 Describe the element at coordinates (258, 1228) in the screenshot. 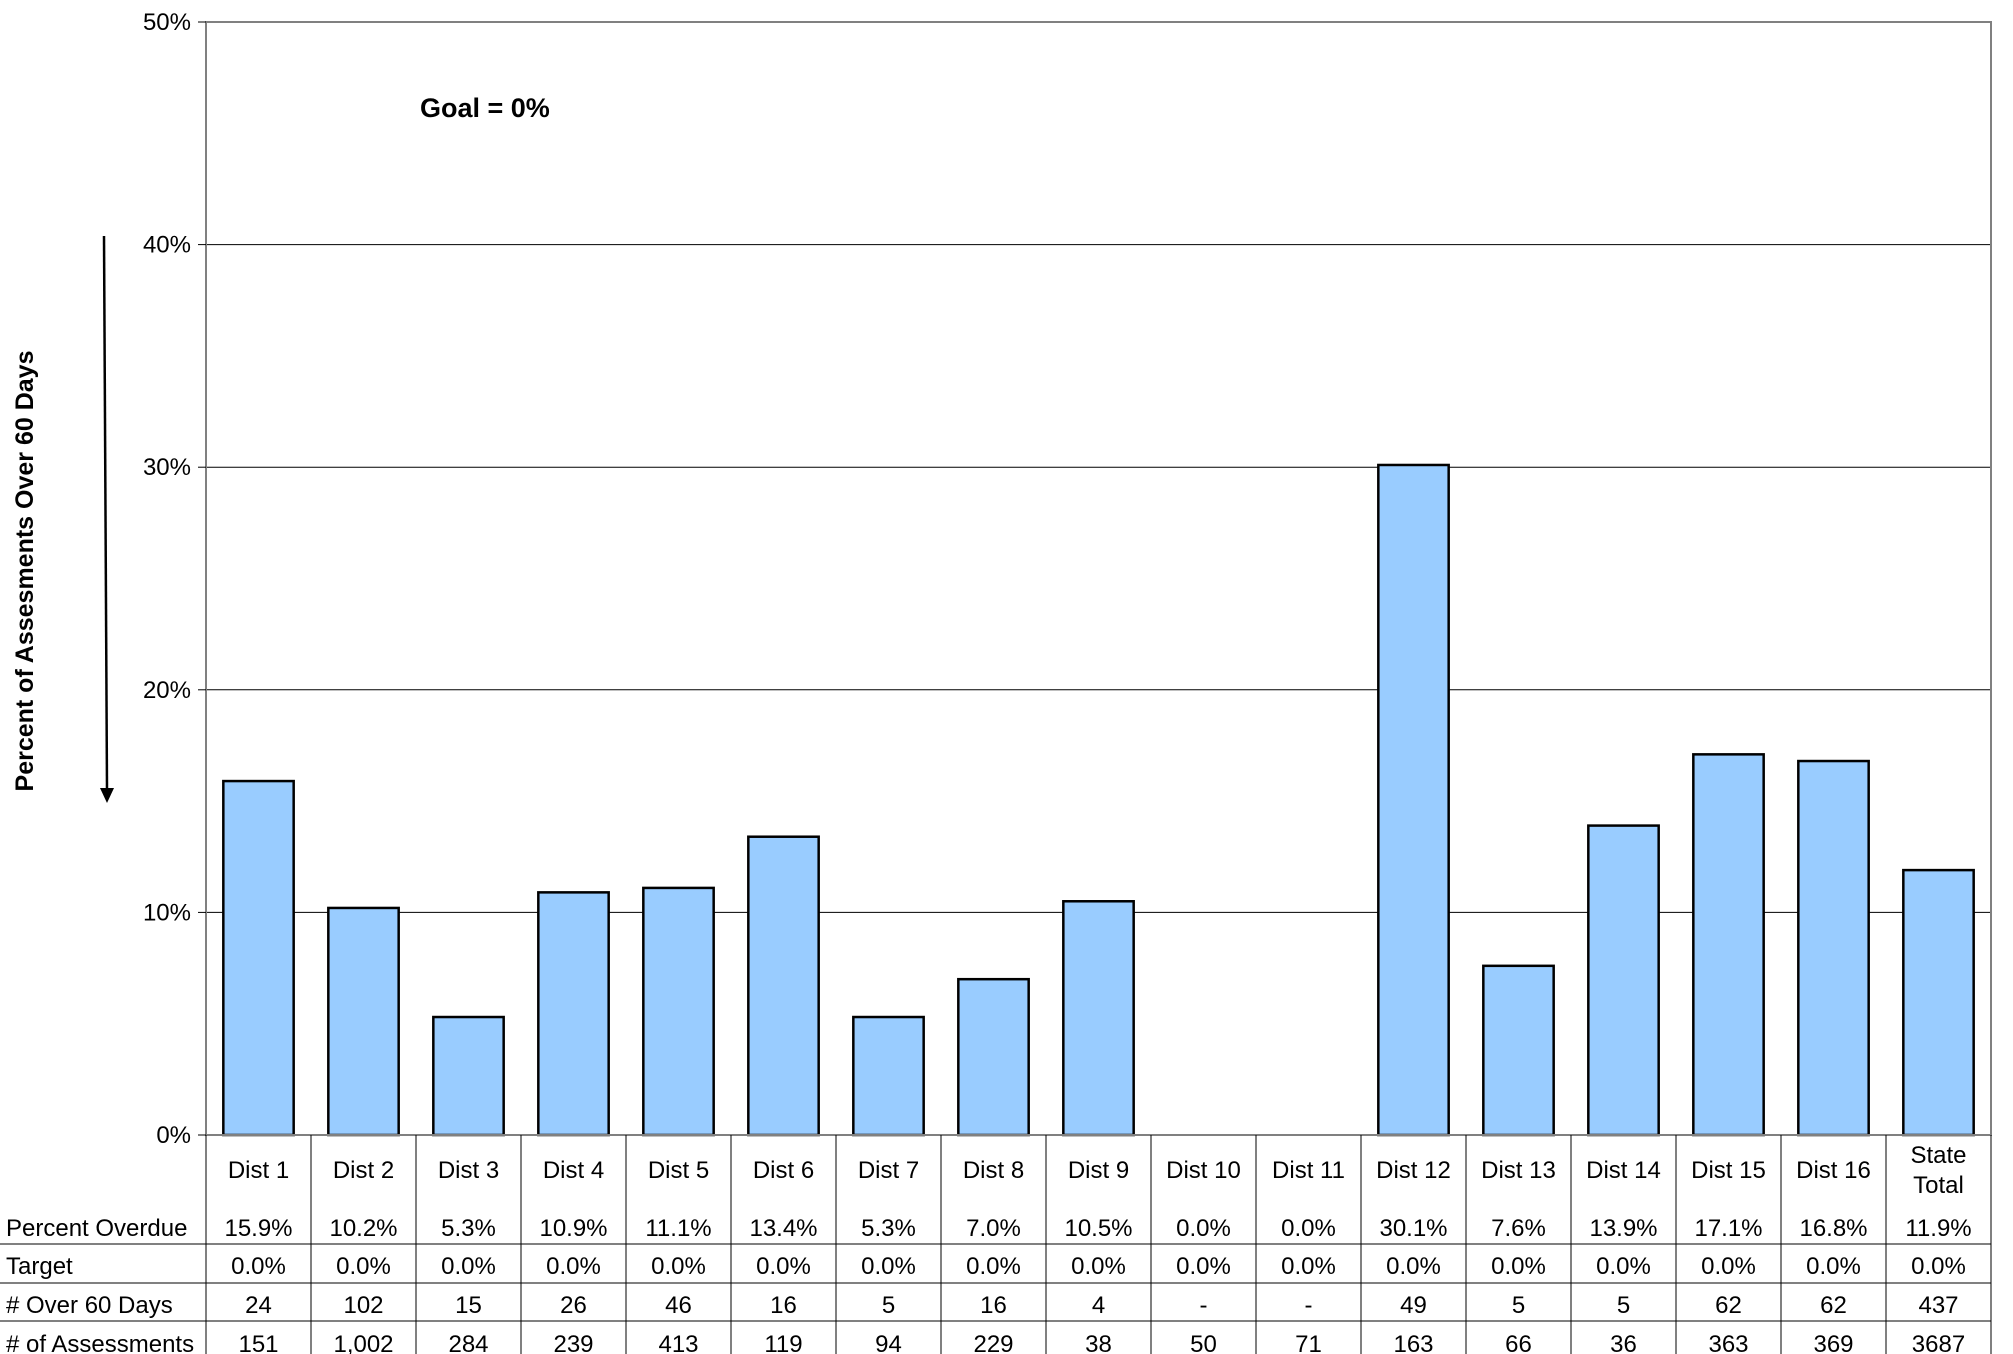

I see `table-cell: 15.9%` at that location.